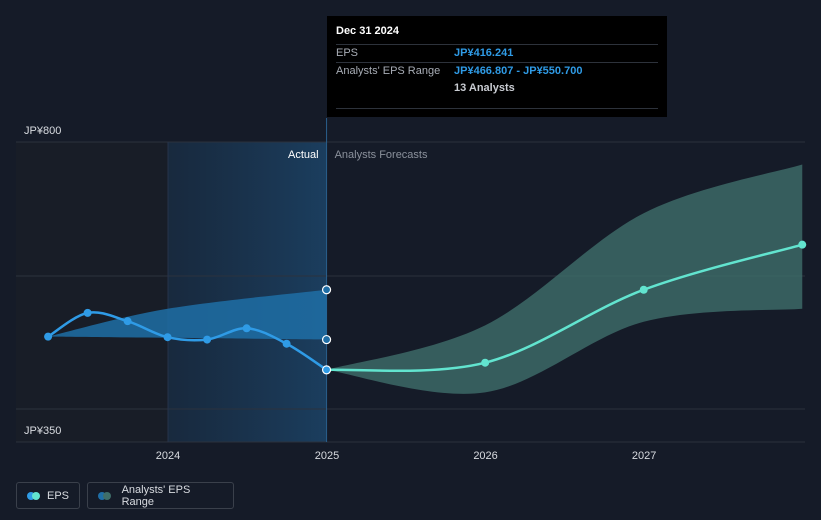 The height and width of the screenshot is (520, 821). I want to click on tooltip-range-value: JP¥466.807 - JP¥550.700, so click(518, 71).